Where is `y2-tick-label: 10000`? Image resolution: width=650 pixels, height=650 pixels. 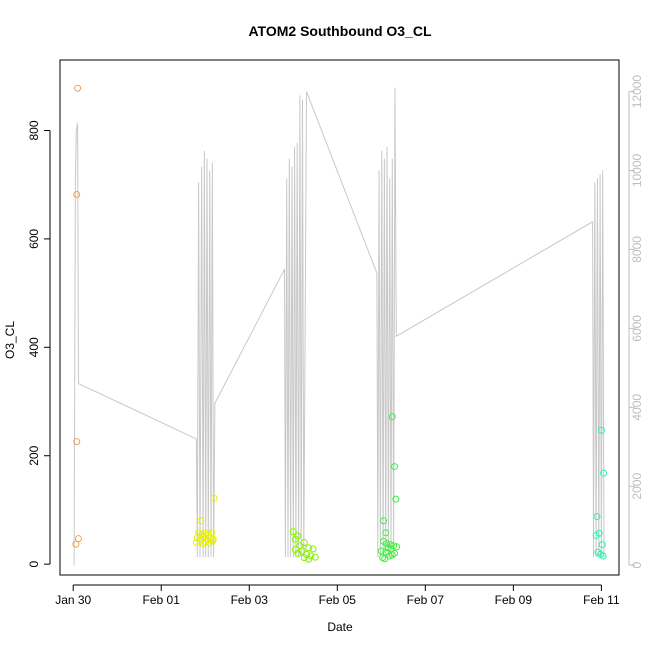
y2-tick-label: 10000 is located at coordinates (637, 170).